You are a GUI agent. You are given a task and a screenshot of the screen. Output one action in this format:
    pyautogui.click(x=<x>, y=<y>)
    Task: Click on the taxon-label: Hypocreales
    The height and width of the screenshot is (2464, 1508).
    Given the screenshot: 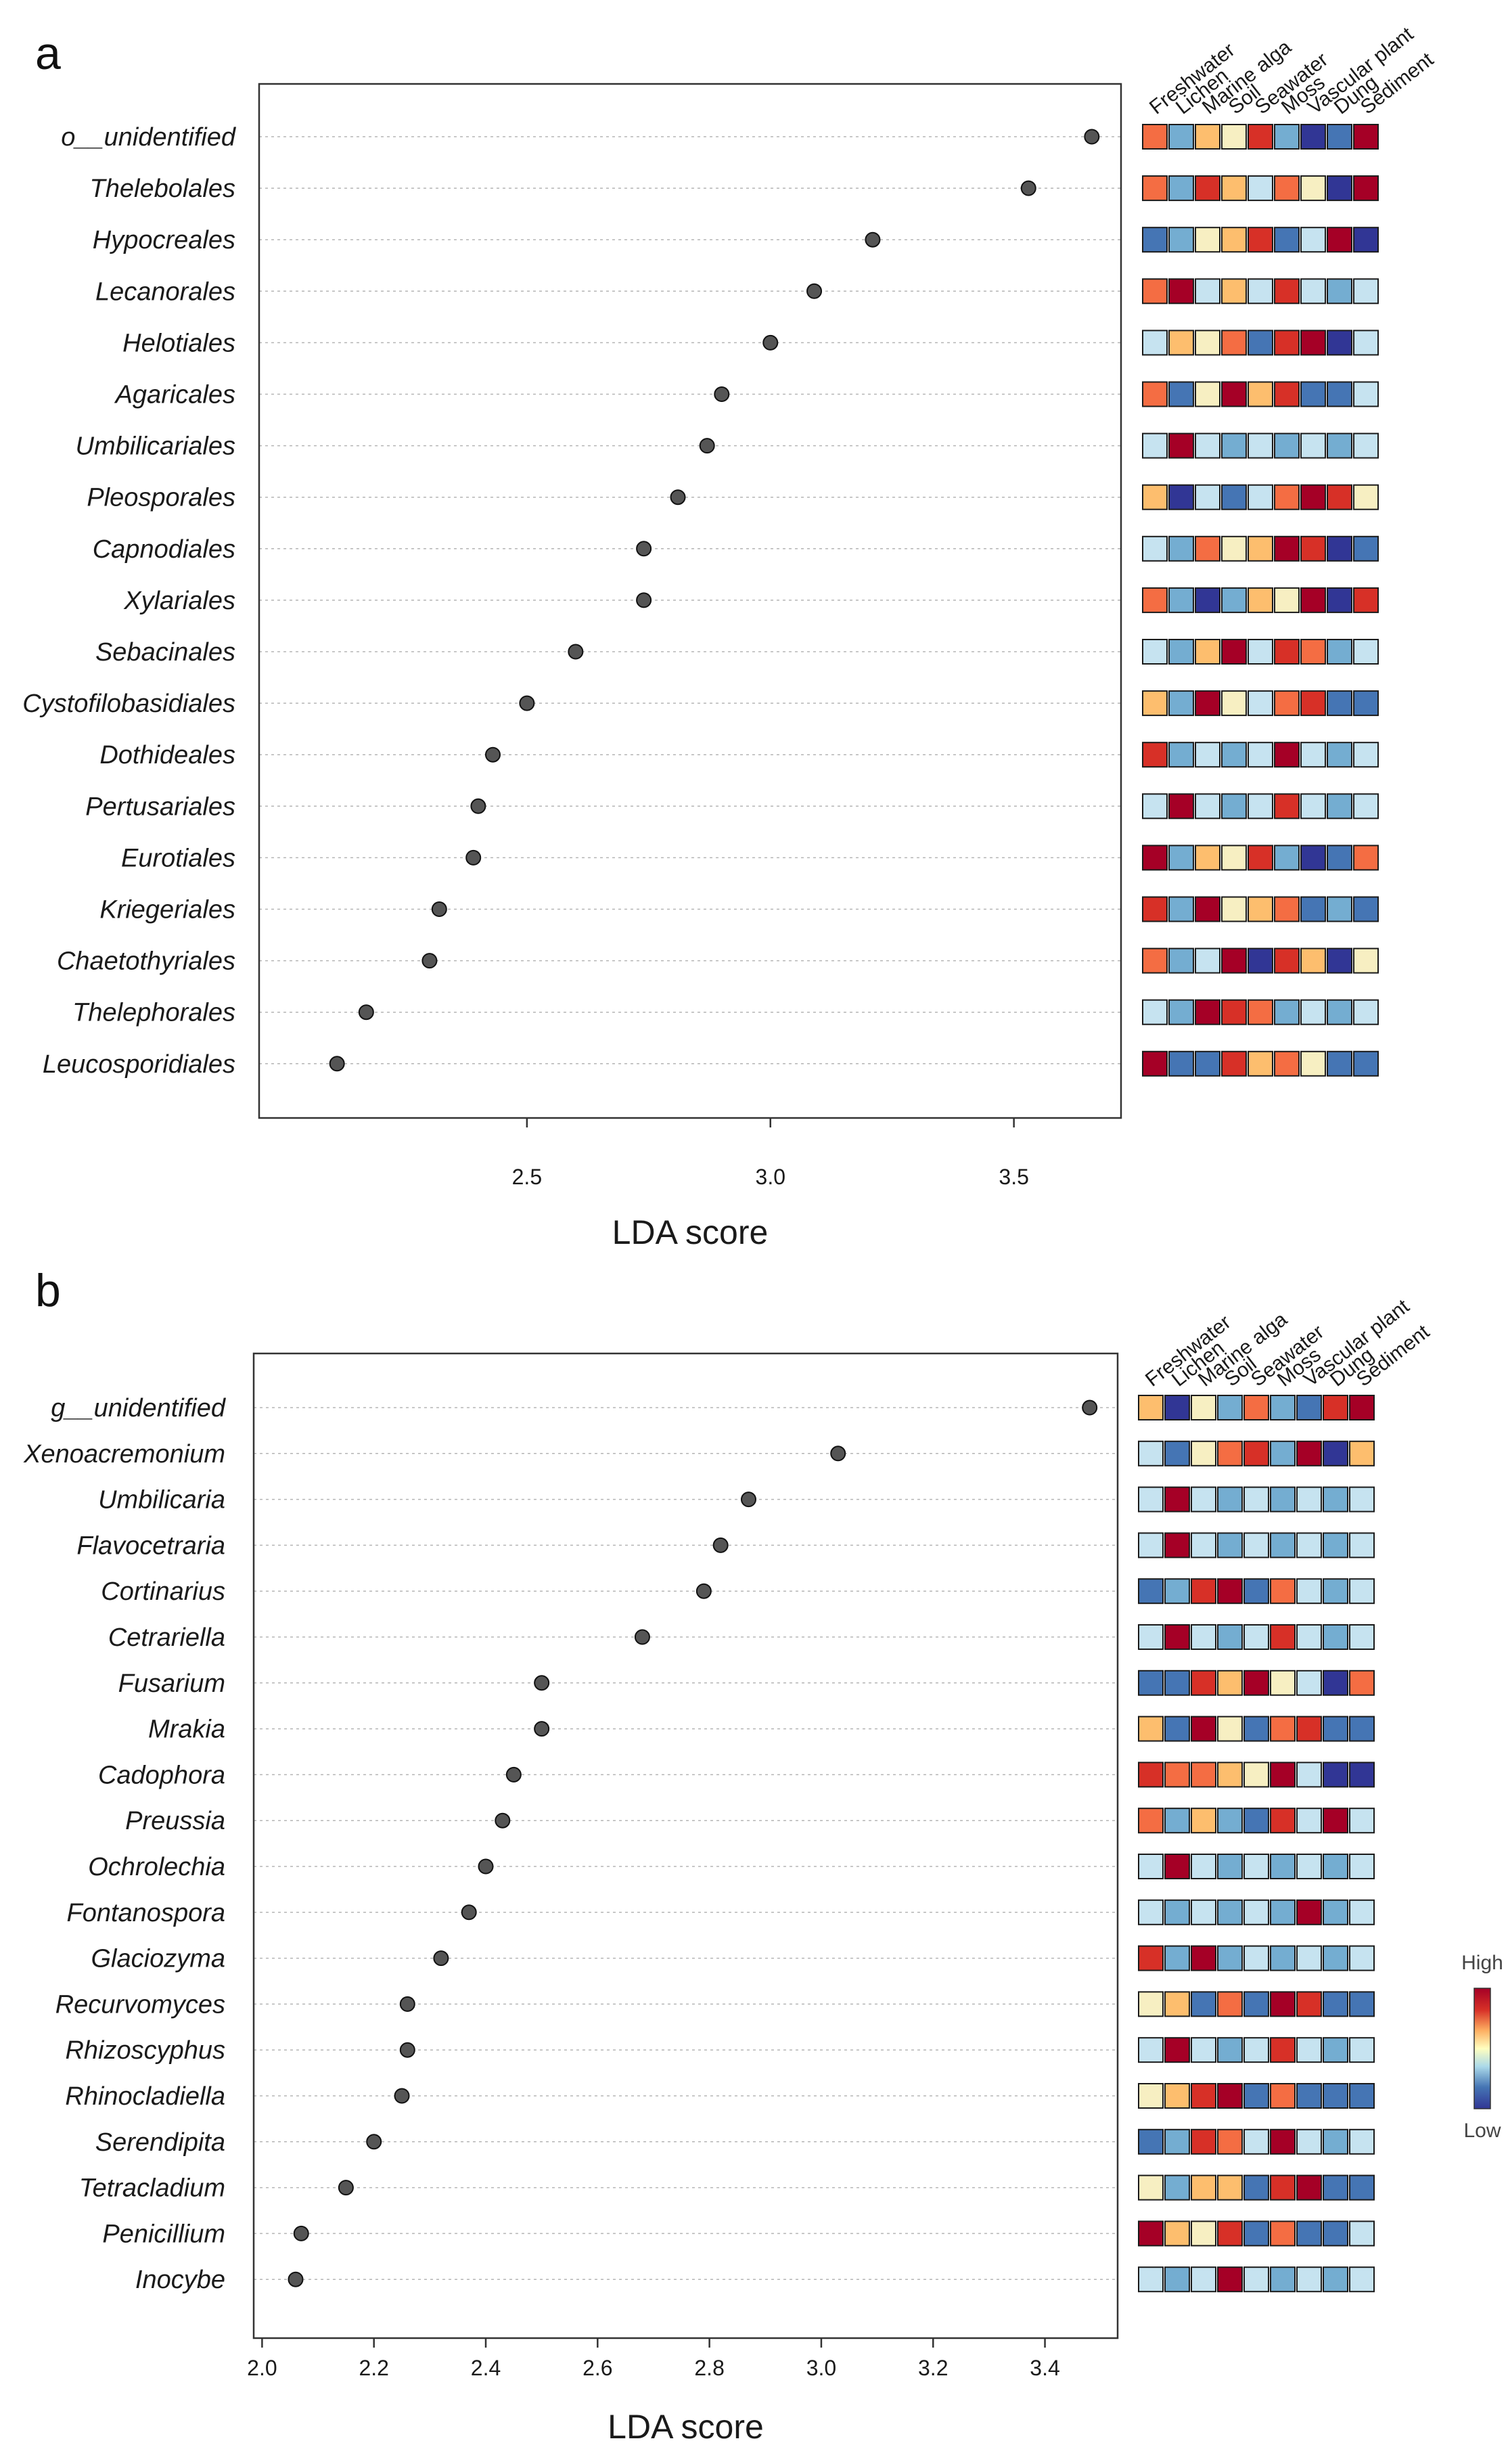 What is the action you would take?
    pyautogui.click(x=164, y=240)
    